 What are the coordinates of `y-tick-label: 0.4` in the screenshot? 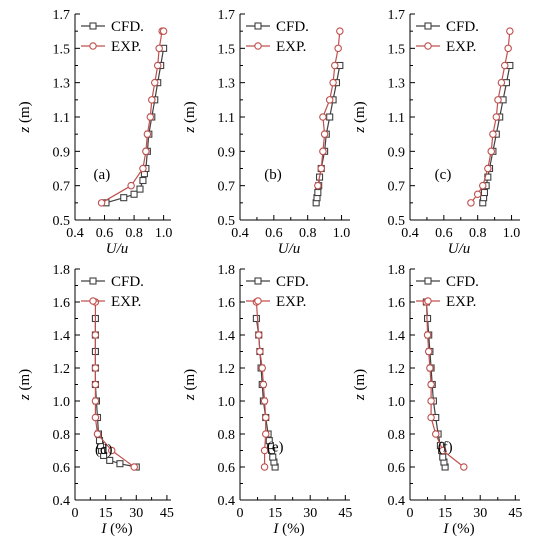 It's located at (62, 501).